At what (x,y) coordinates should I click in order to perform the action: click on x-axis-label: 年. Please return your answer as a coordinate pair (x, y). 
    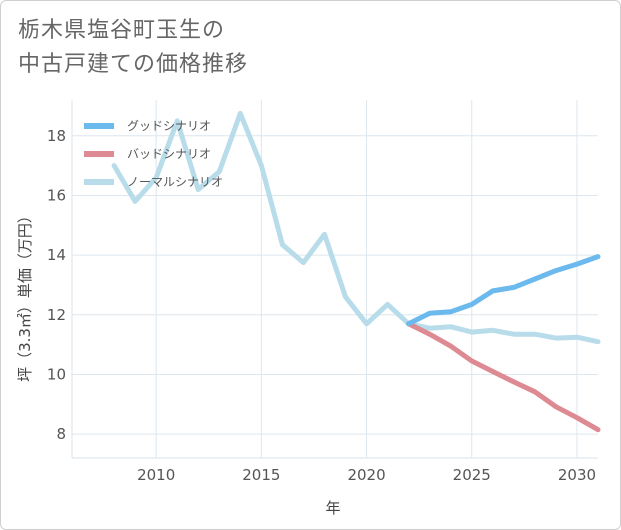
    Looking at the image, I should click on (332, 508).